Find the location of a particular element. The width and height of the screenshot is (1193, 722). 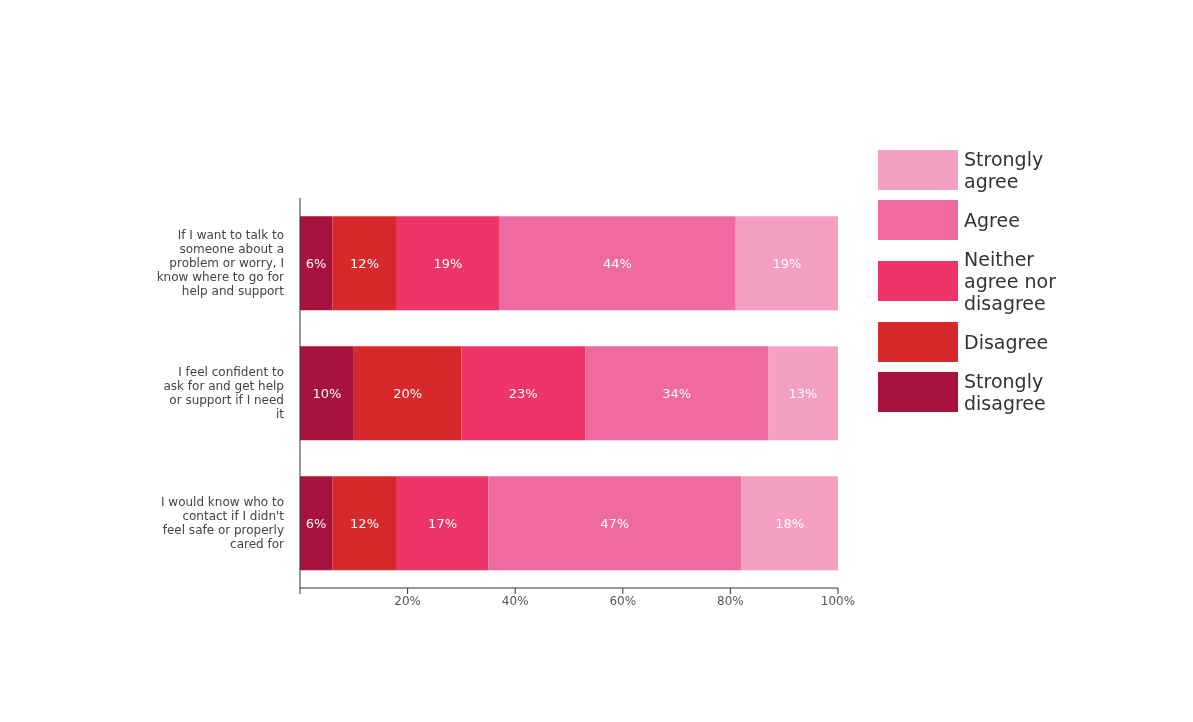

x-tick-label: 20% is located at coordinates (407, 600).